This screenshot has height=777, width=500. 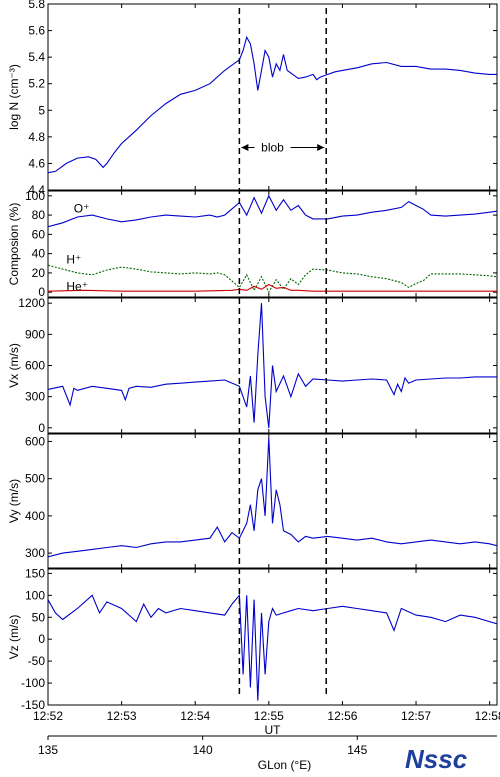 What do you see at coordinates (36, 163) in the screenshot?
I see `y-tick-label: 4.6` at bounding box center [36, 163].